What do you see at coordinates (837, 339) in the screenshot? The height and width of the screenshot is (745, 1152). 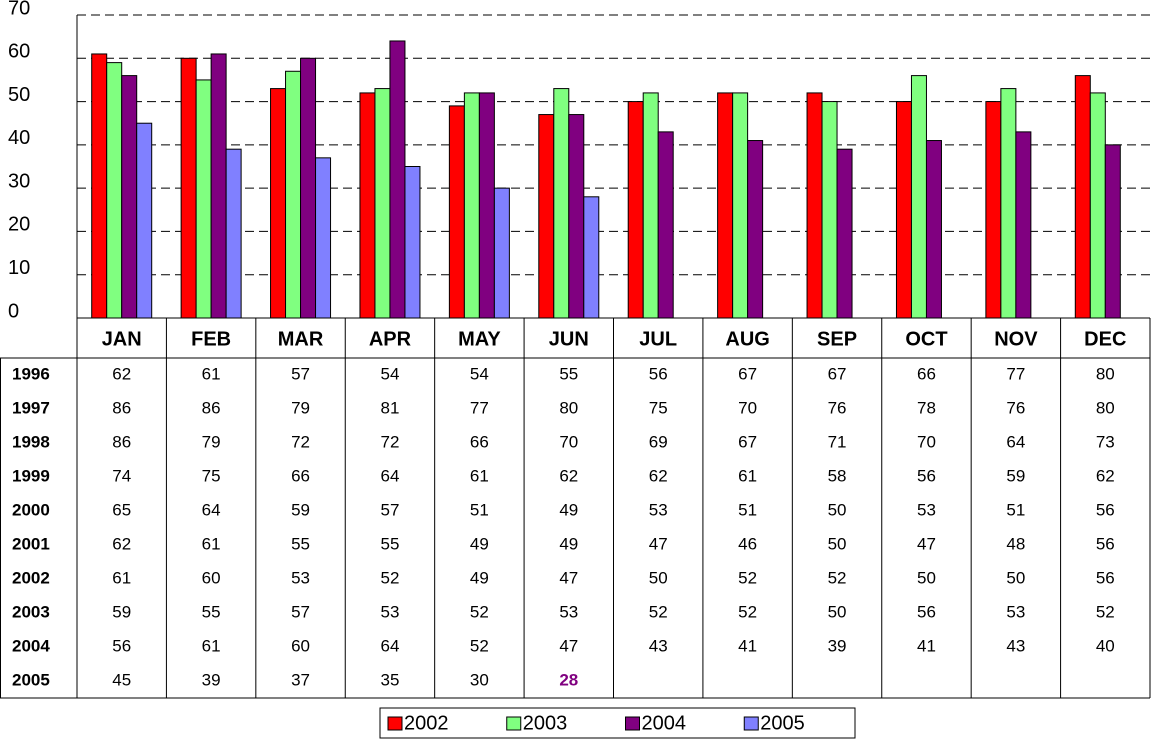 I see `x-tick-label: SEP` at bounding box center [837, 339].